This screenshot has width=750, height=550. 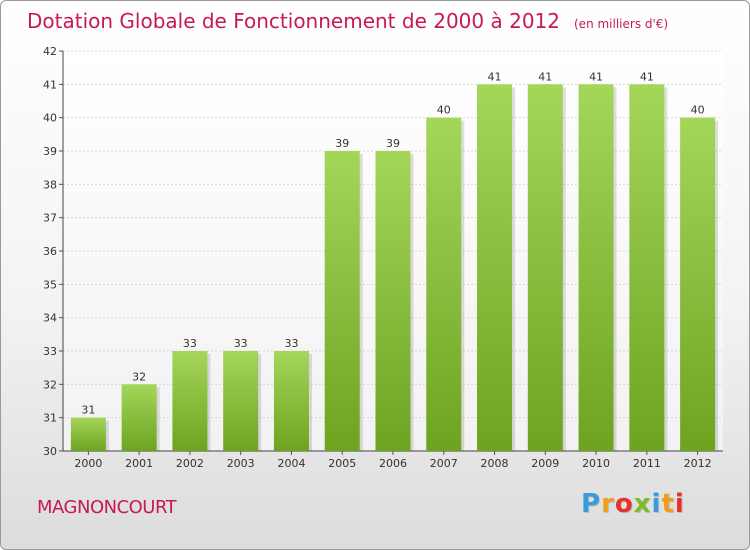 What do you see at coordinates (642, 504) in the screenshot?
I see `logo-letter: x` at bounding box center [642, 504].